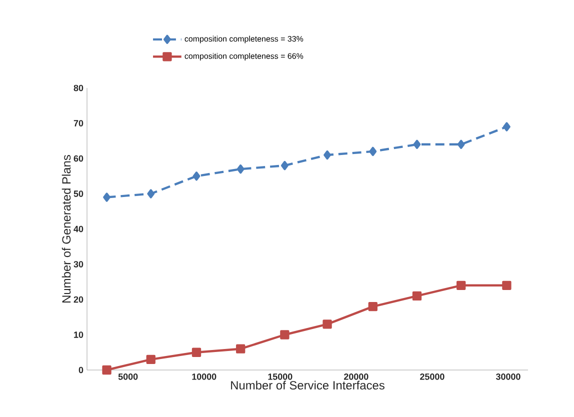  I want to click on y-tick-label: 20, so click(79, 299).